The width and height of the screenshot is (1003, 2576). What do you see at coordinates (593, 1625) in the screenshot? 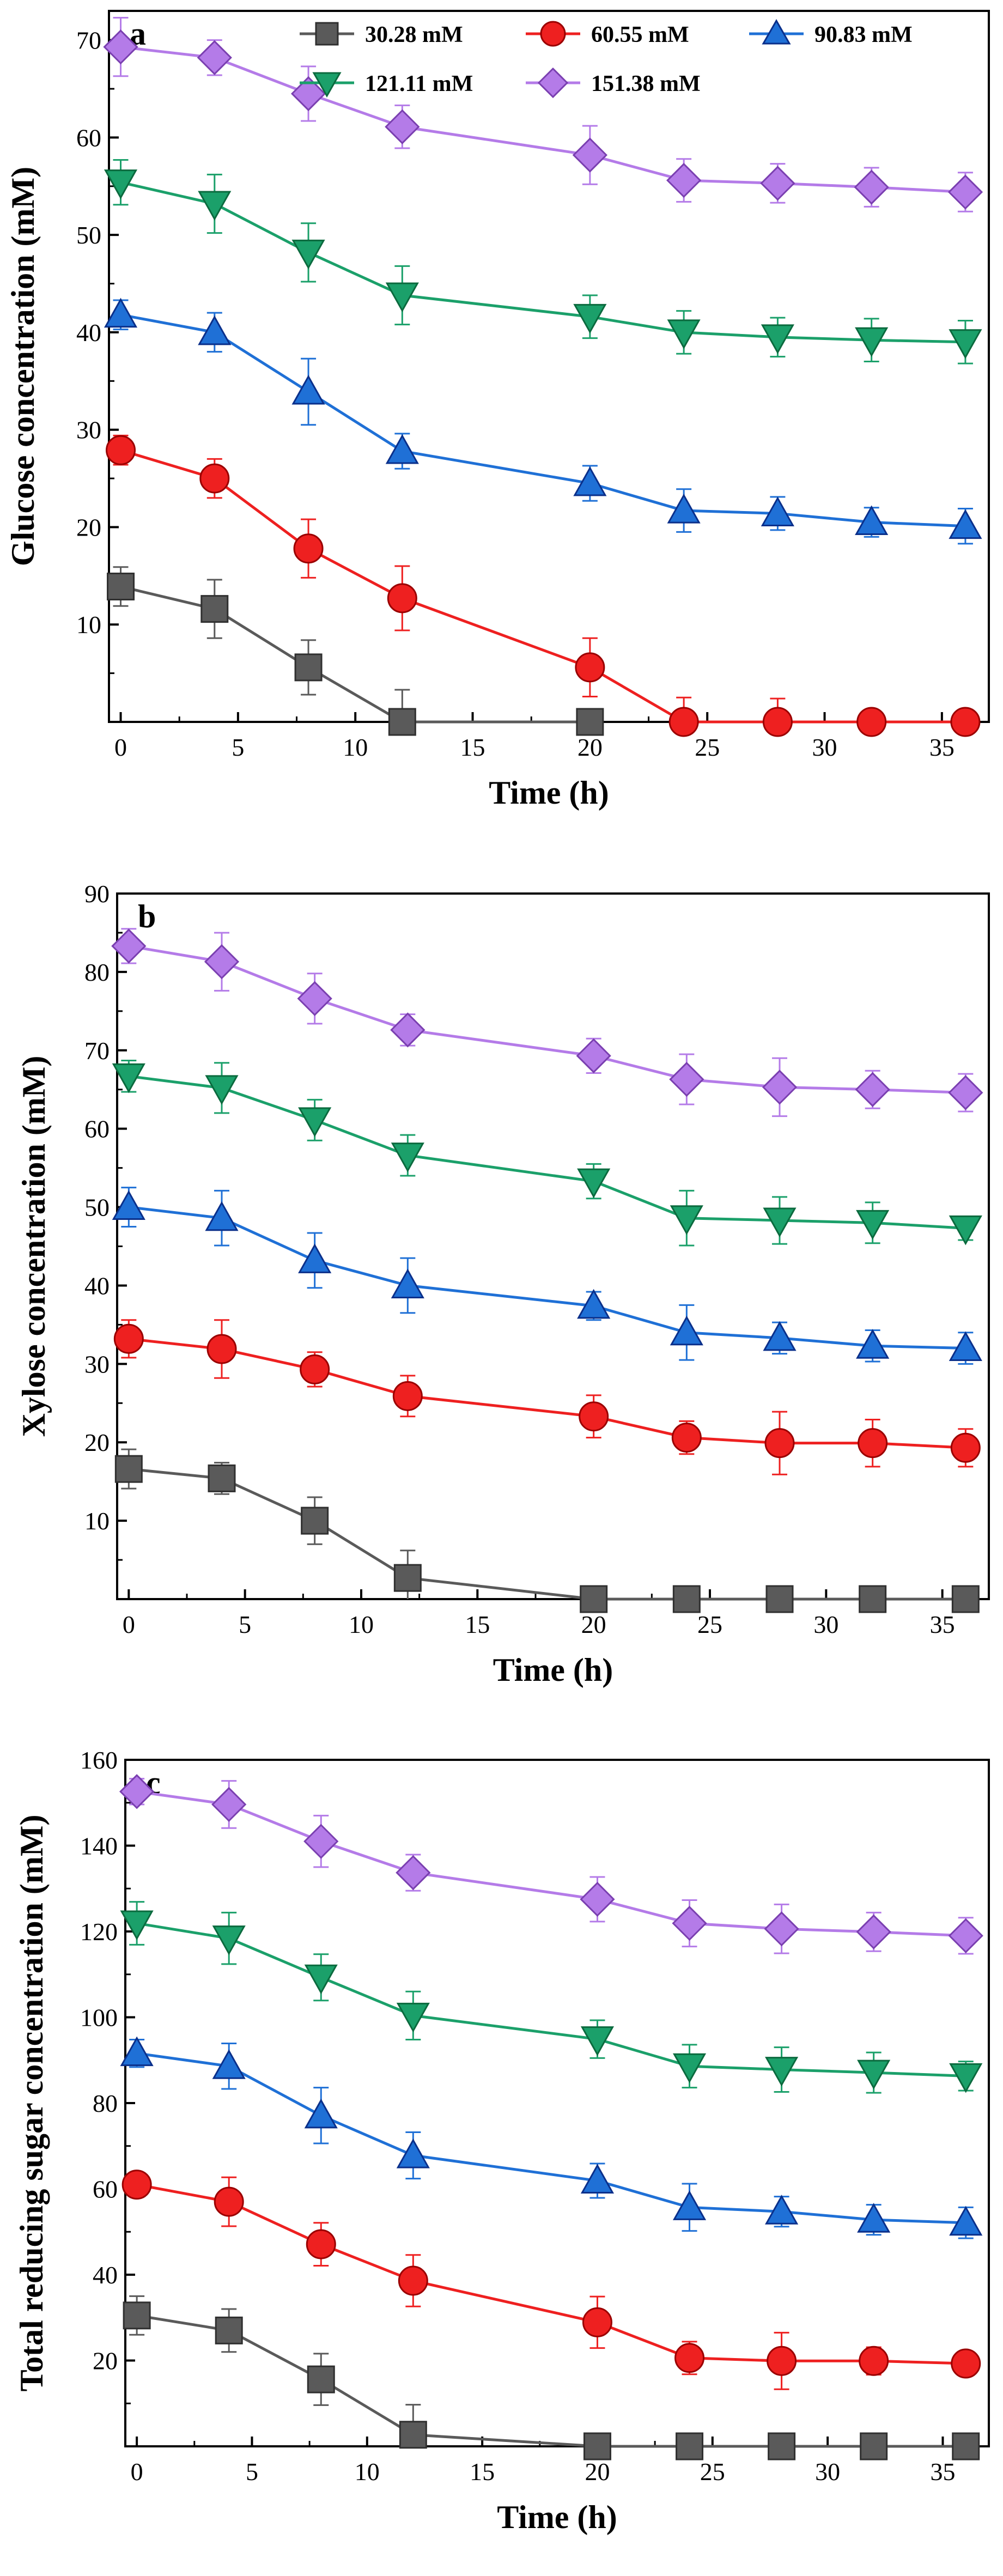
I see `x-tick-label: 20` at bounding box center [593, 1625].